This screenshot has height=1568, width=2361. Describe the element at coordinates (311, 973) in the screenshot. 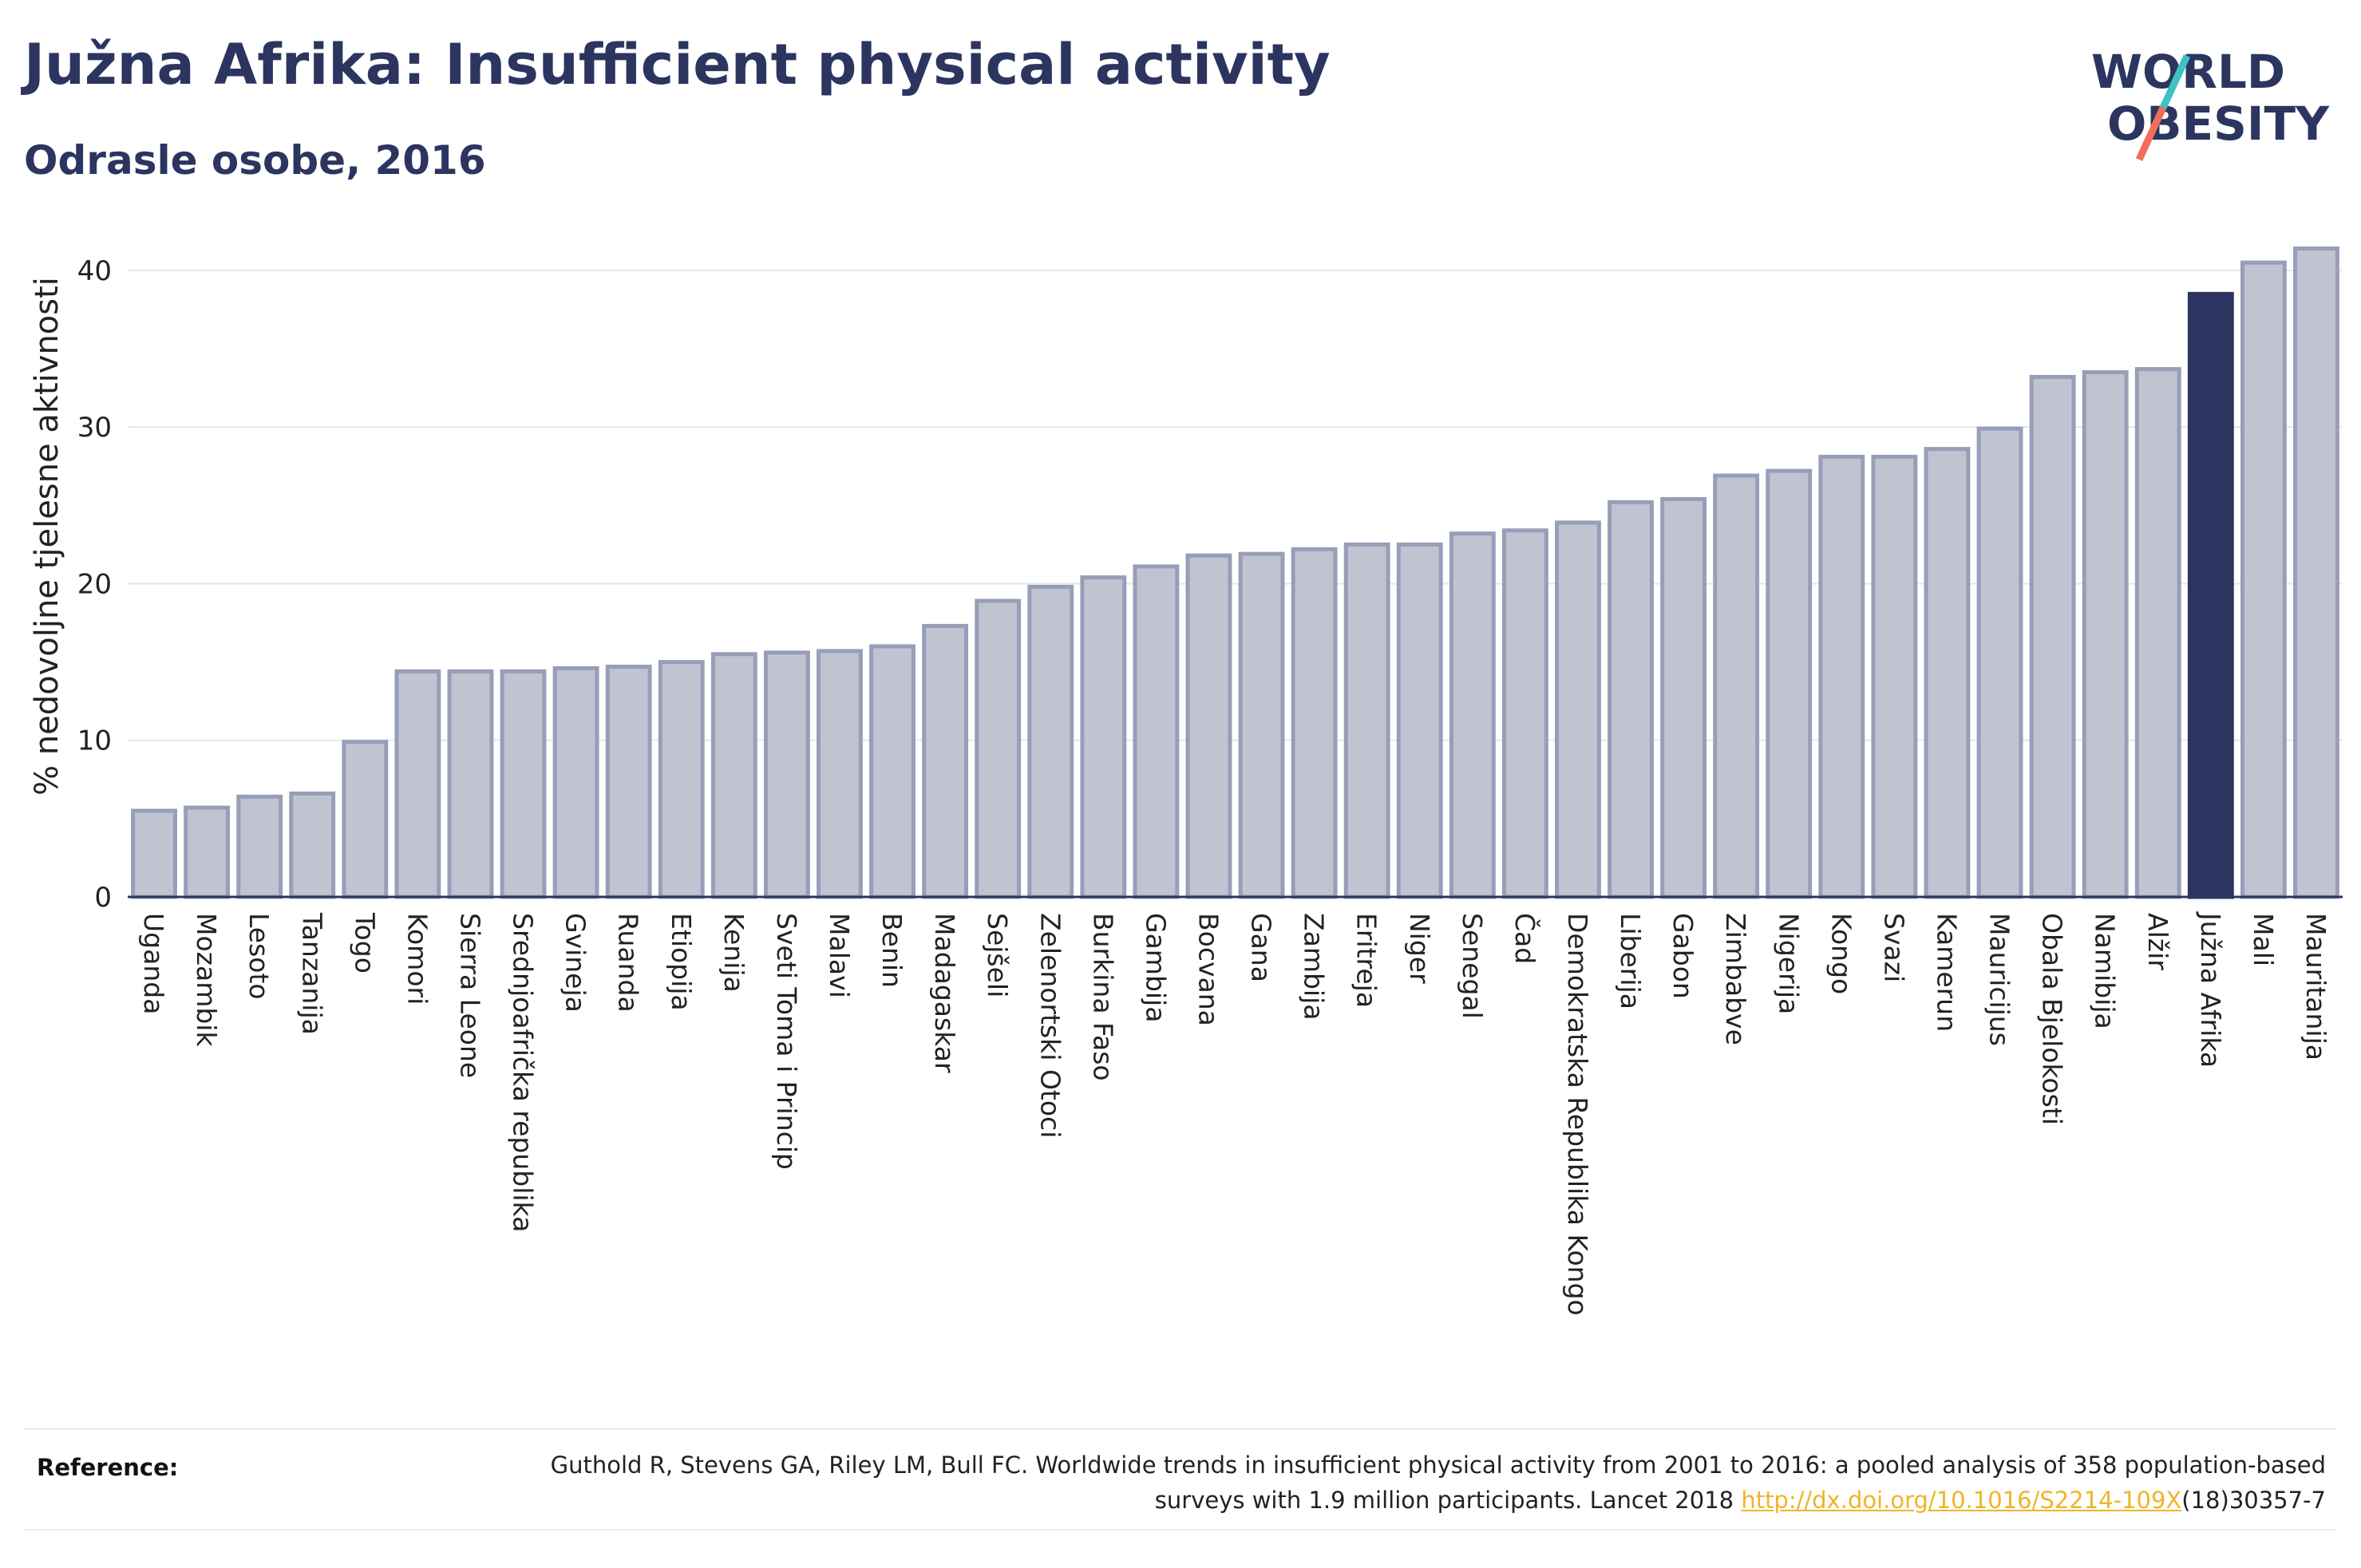

I see `x-tick-label: Tanzanija` at that location.